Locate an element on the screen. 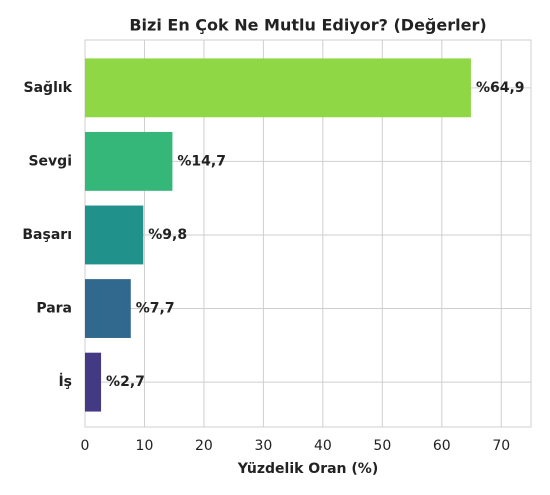 This screenshot has width=550, height=495. x-tick-label: 10 is located at coordinates (145, 446).